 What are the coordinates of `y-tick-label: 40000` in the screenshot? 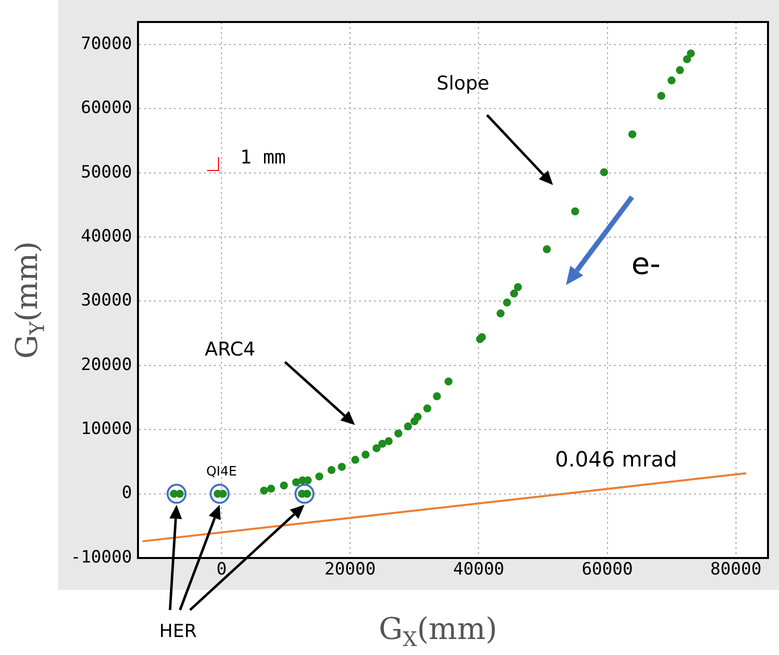 It's located at (106, 236).